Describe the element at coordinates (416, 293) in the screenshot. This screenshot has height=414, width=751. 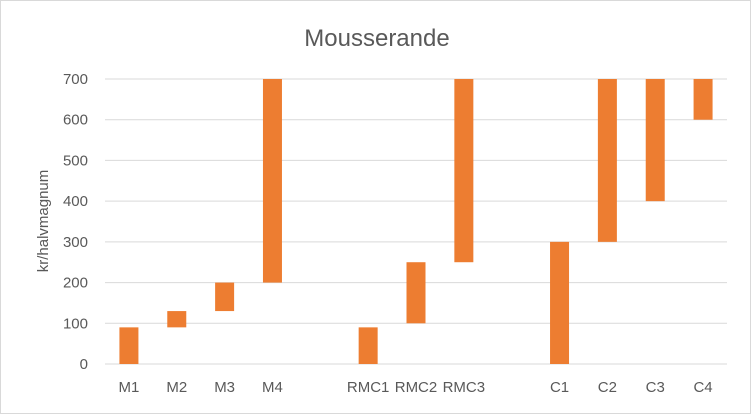
I see `bar-rmc2` at that location.